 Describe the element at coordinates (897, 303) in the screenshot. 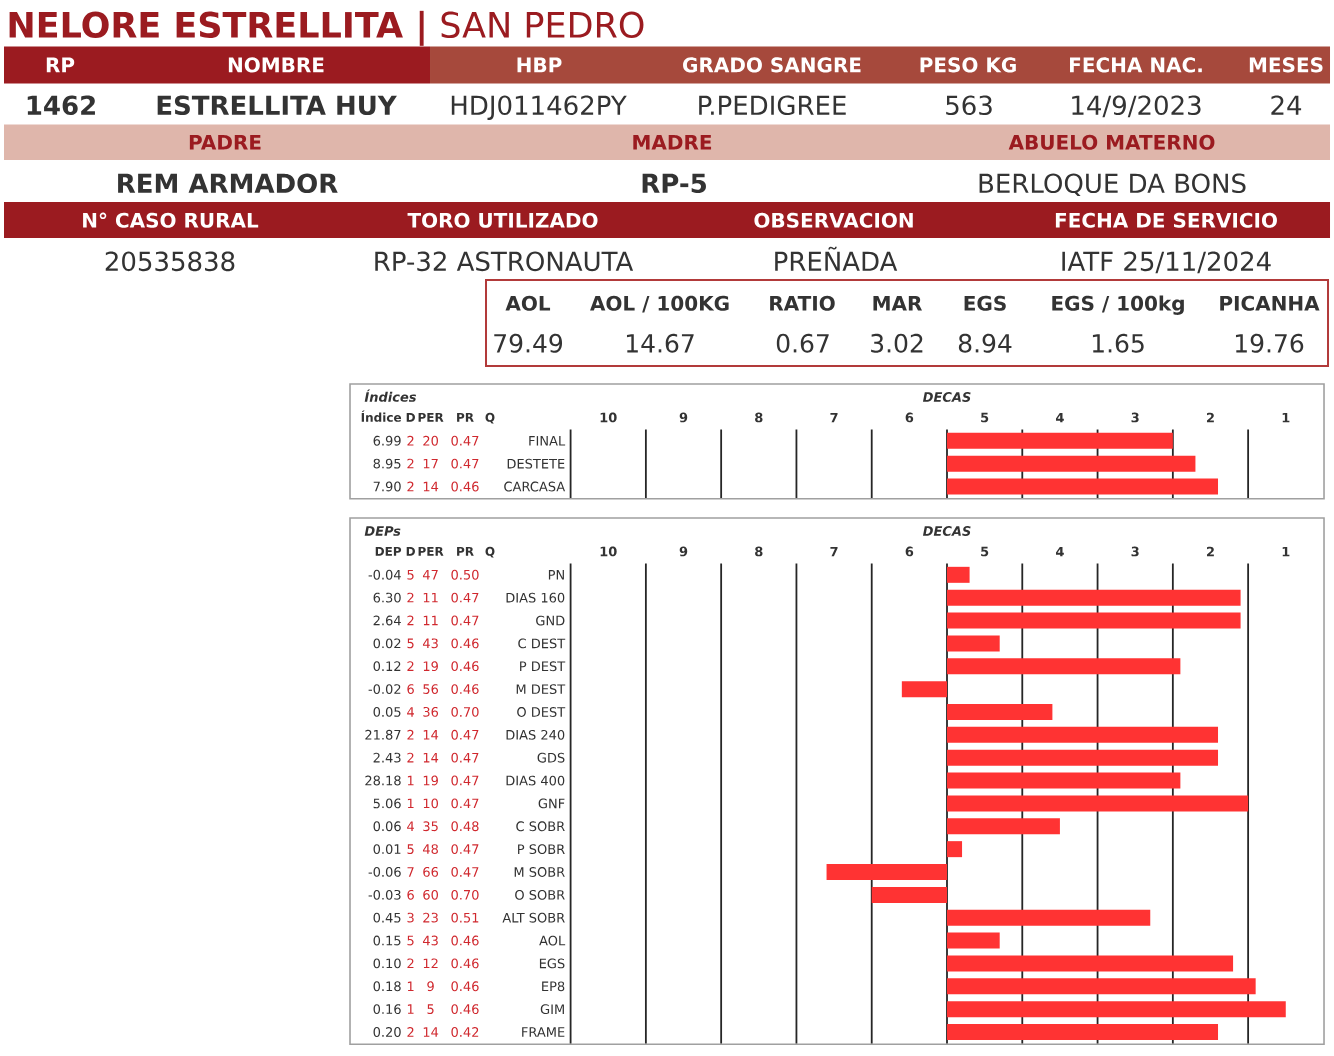

I see `text: MAR` at that location.